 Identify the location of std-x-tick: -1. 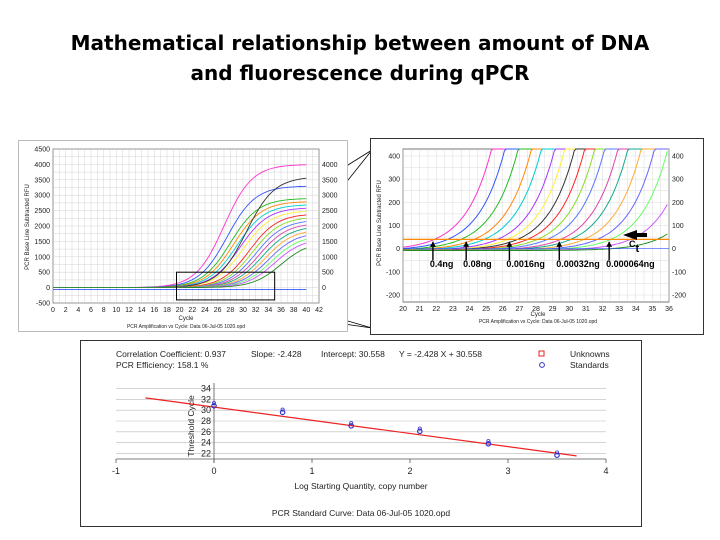
(116, 471).